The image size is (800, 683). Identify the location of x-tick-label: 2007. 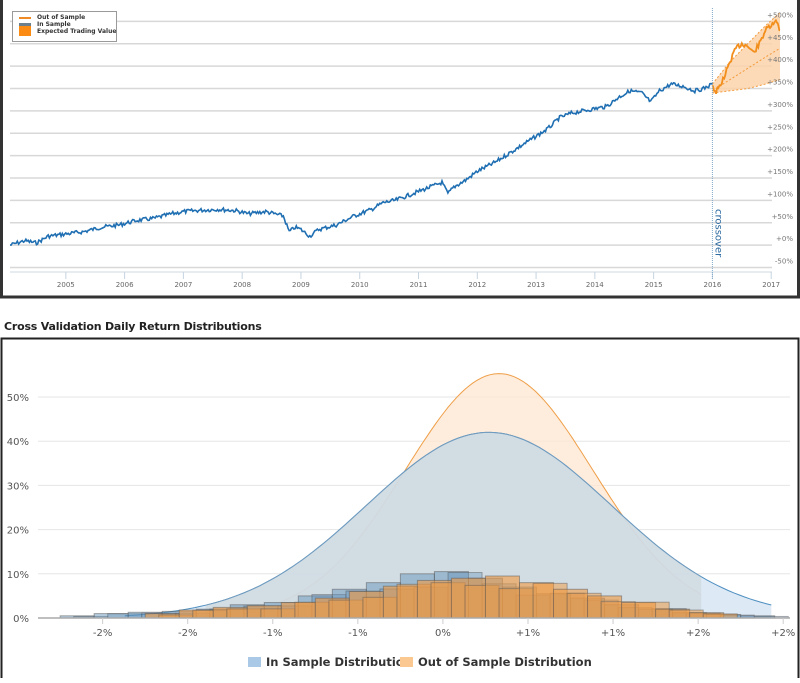
(183, 285).